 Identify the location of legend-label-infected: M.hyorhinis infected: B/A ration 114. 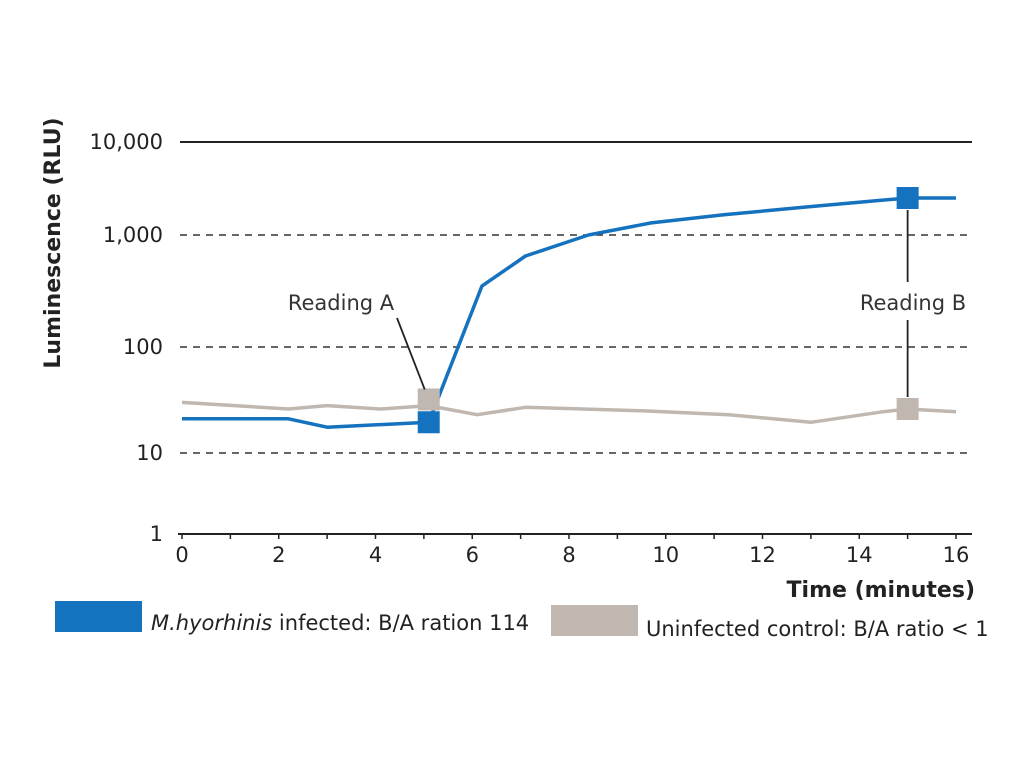
(340, 623).